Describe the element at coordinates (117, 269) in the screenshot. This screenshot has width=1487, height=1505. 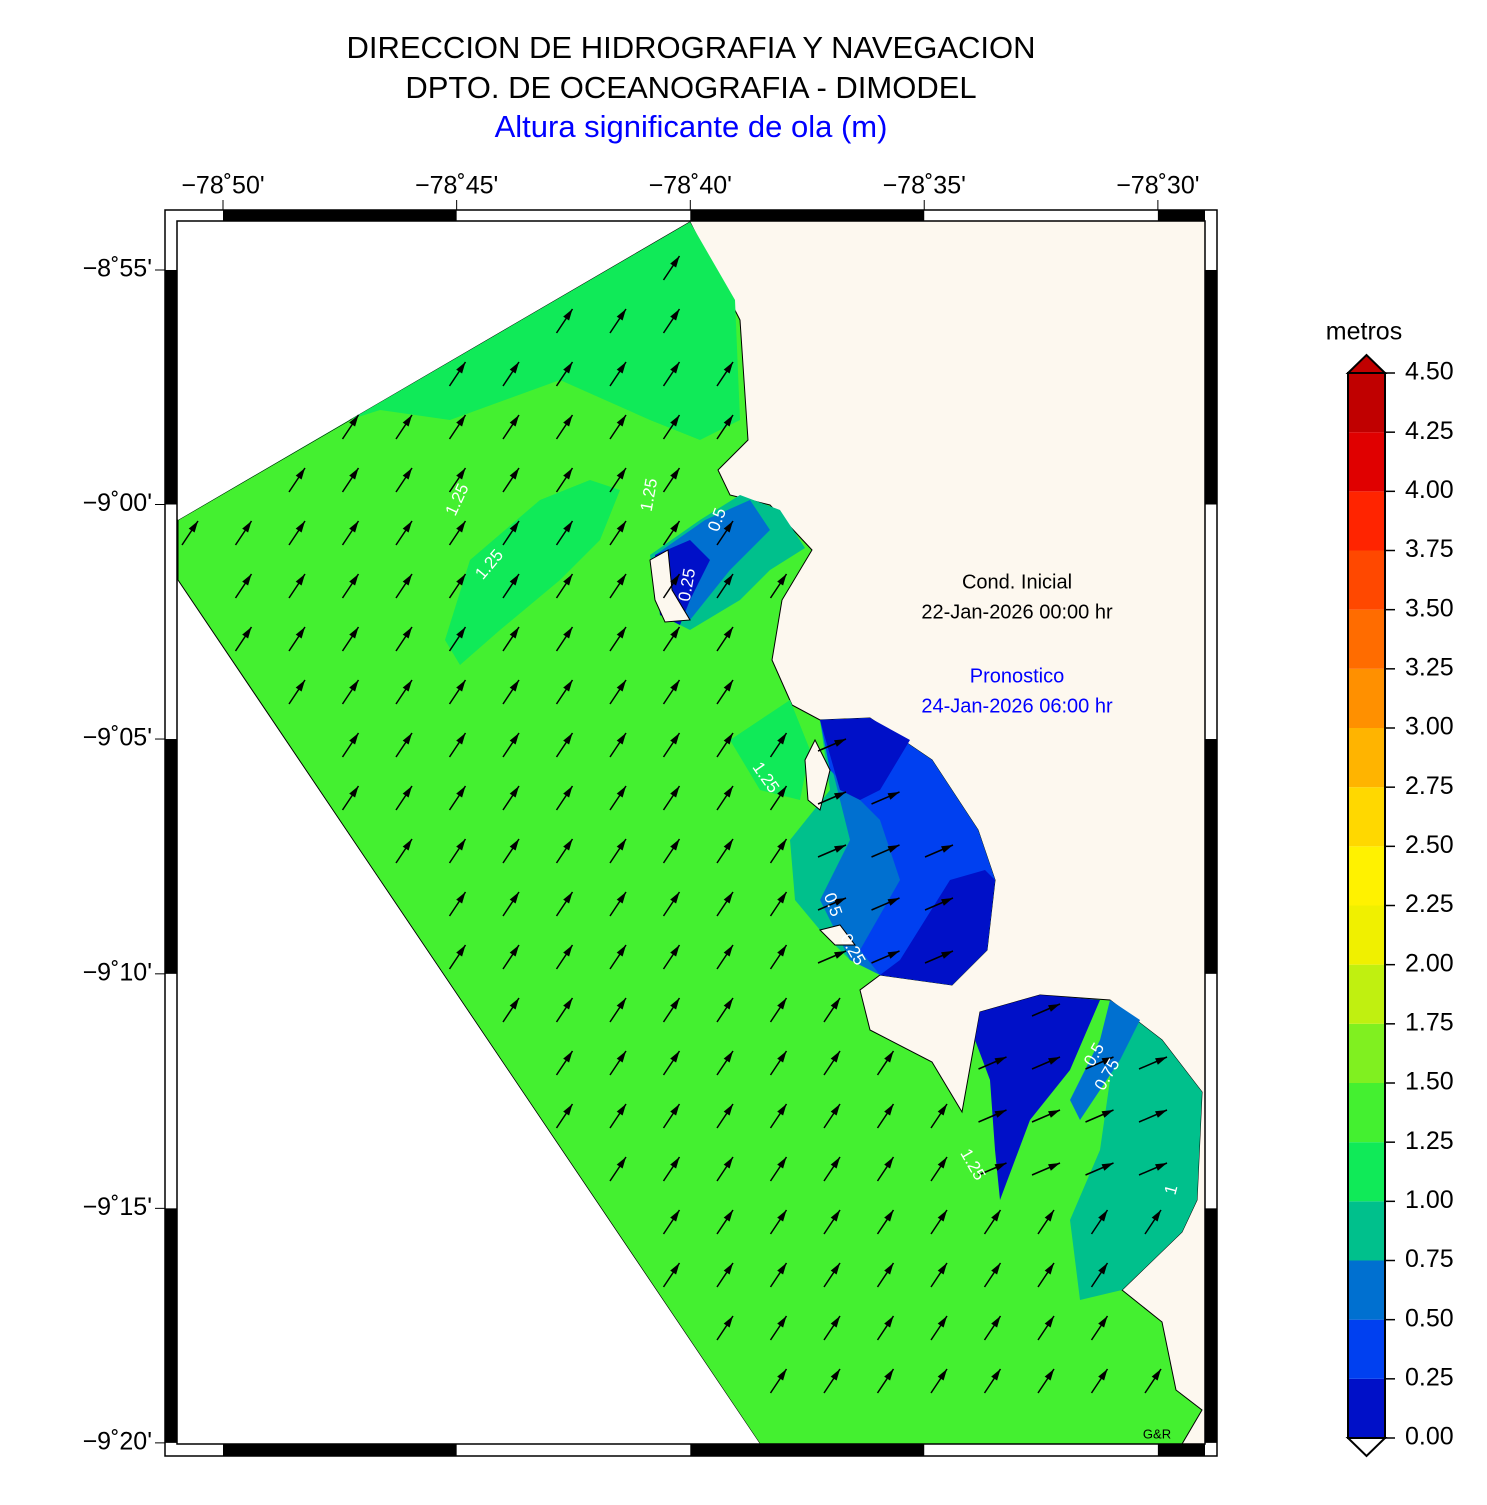
I see `y-tick-label: −8˚55'` at that location.